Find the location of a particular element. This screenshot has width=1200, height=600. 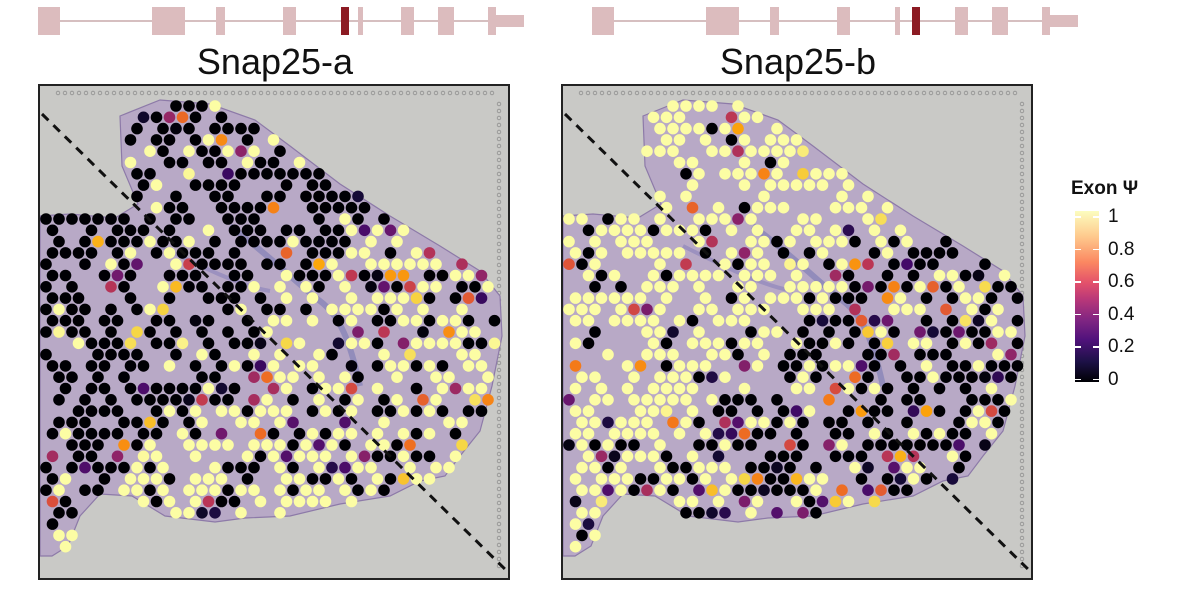

legend-tick is located at coordinates (1078, 314).